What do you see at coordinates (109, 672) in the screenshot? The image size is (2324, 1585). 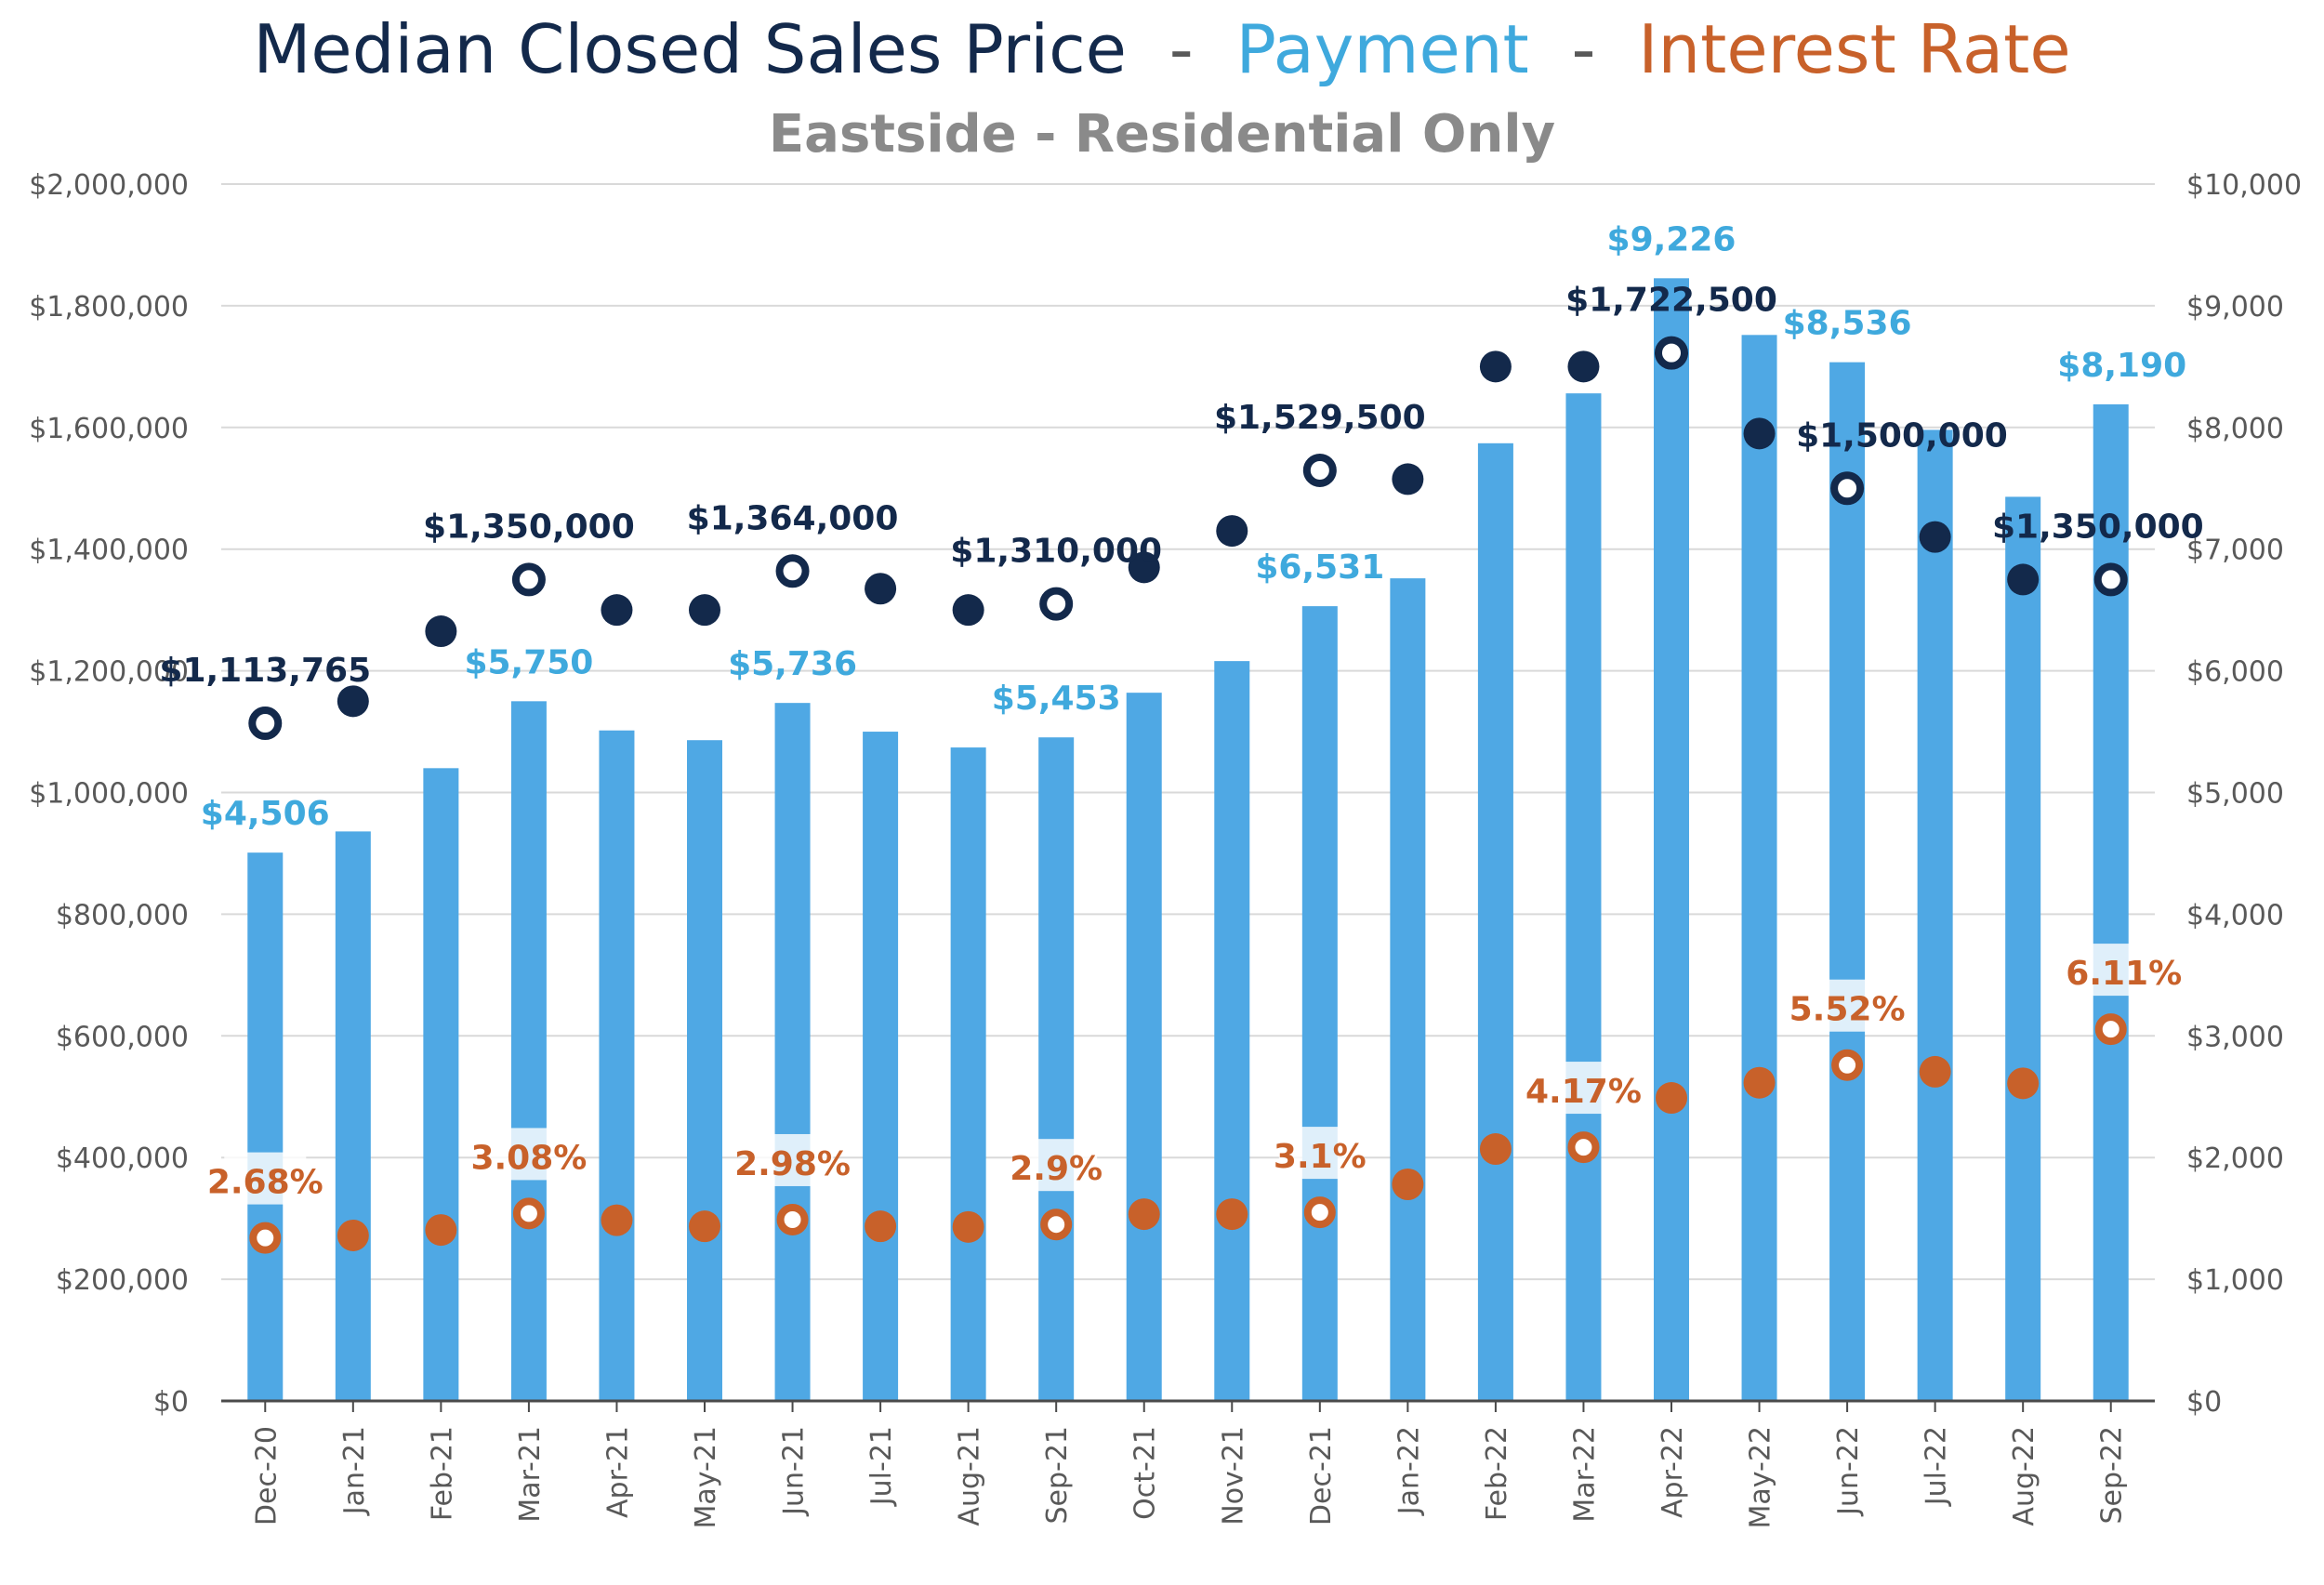 I see `left-tick-label: $1,200,000` at bounding box center [109, 672].